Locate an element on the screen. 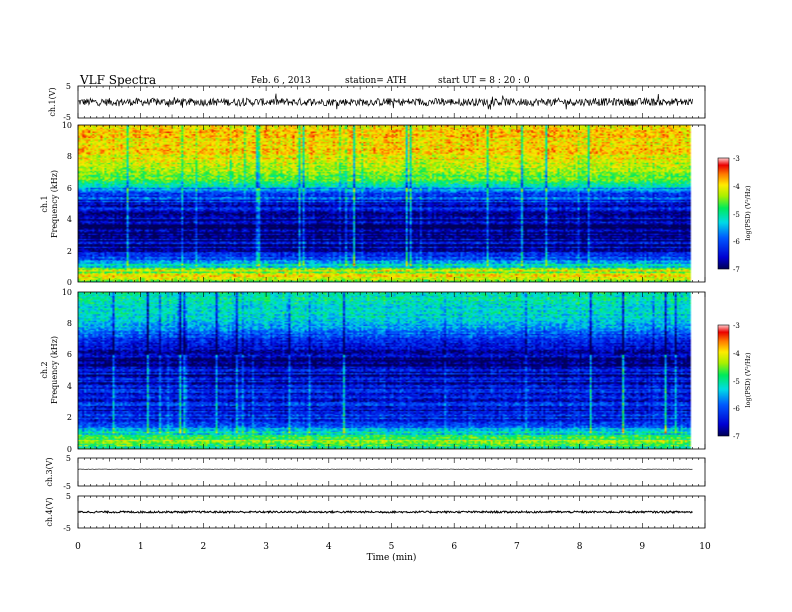  ch1-ytick-4: 4 is located at coordinates (69, 219).